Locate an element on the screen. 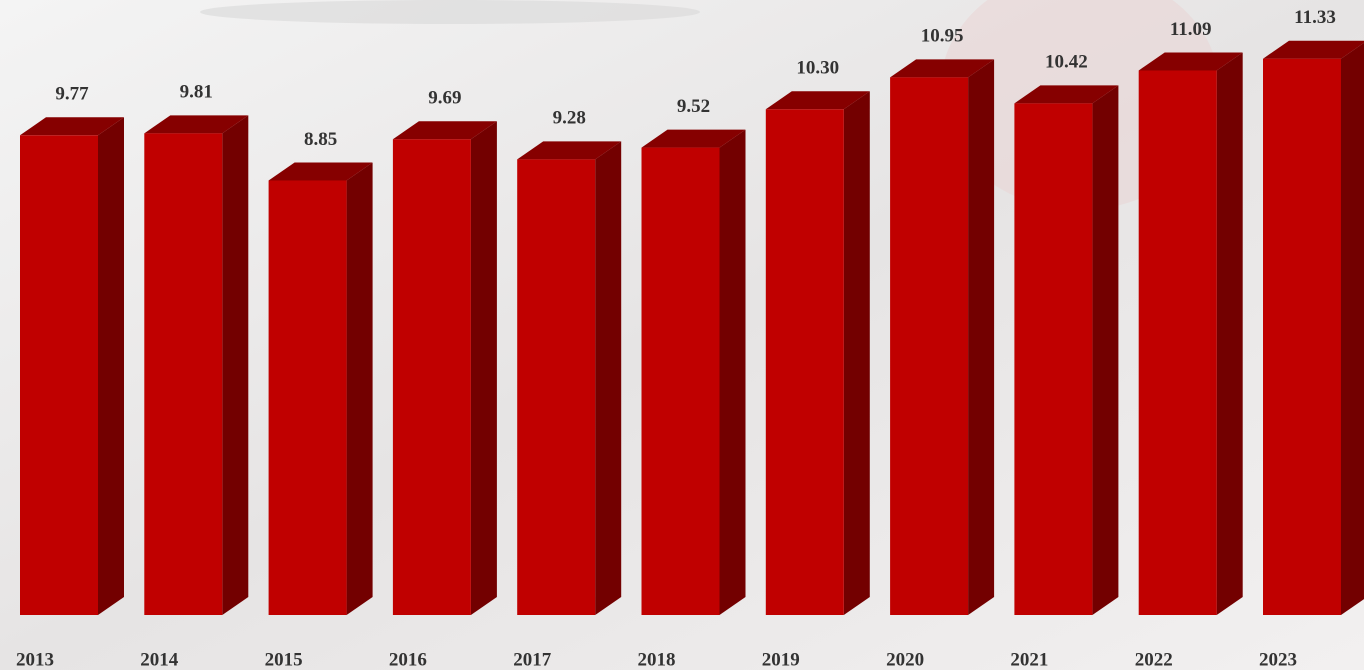  value-label: 9.81 is located at coordinates (196, 92).